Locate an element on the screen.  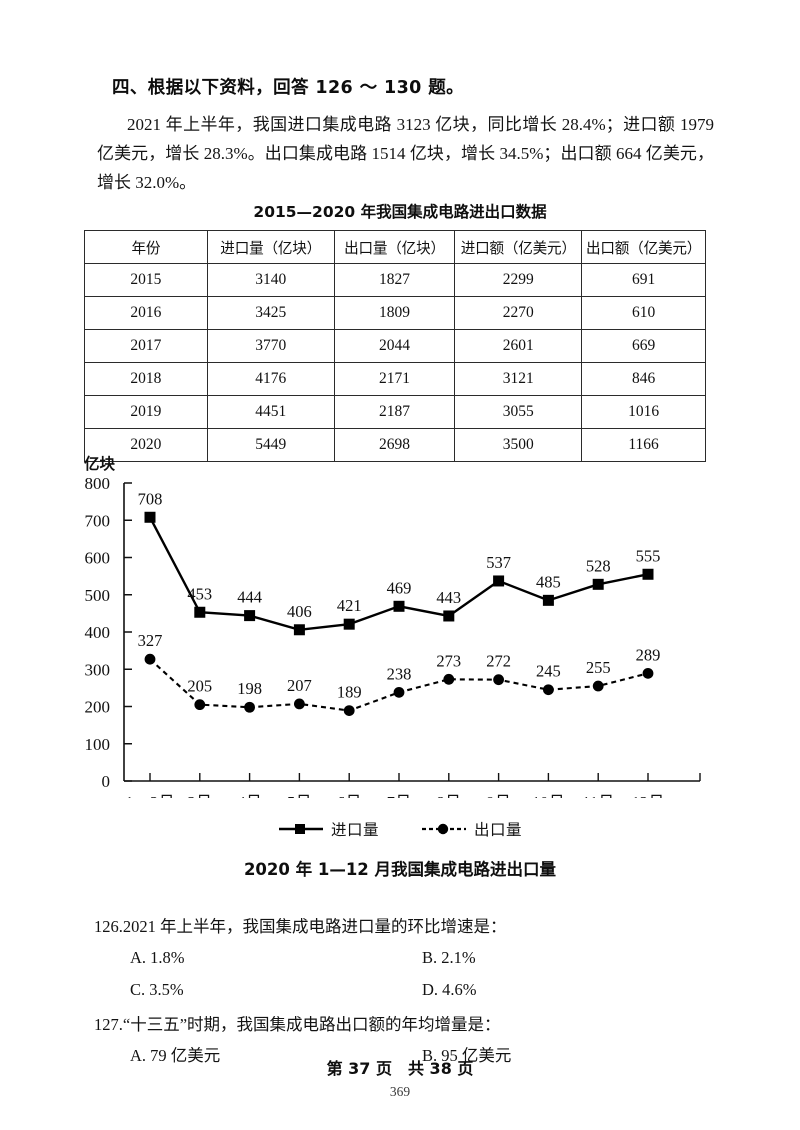
legend-marker-circle-dashed is located at coordinates (444, 829).